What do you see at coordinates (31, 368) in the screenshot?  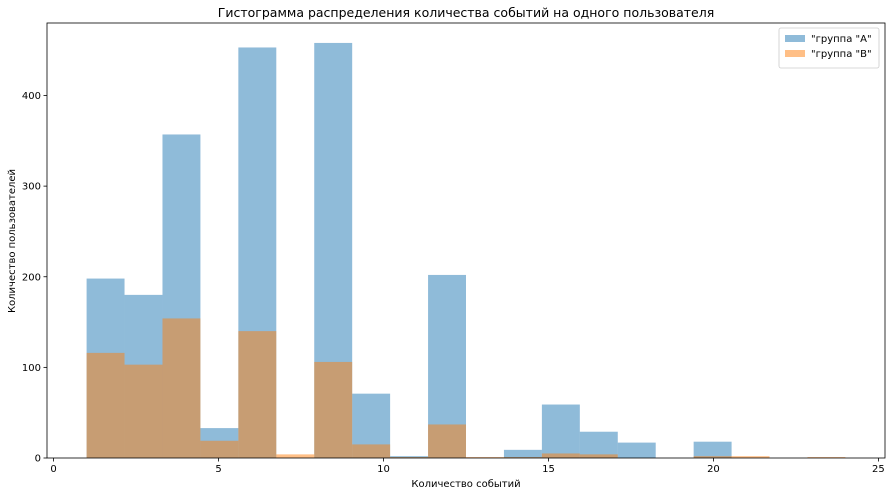 I see `y-tick-label: 100` at bounding box center [31, 368].